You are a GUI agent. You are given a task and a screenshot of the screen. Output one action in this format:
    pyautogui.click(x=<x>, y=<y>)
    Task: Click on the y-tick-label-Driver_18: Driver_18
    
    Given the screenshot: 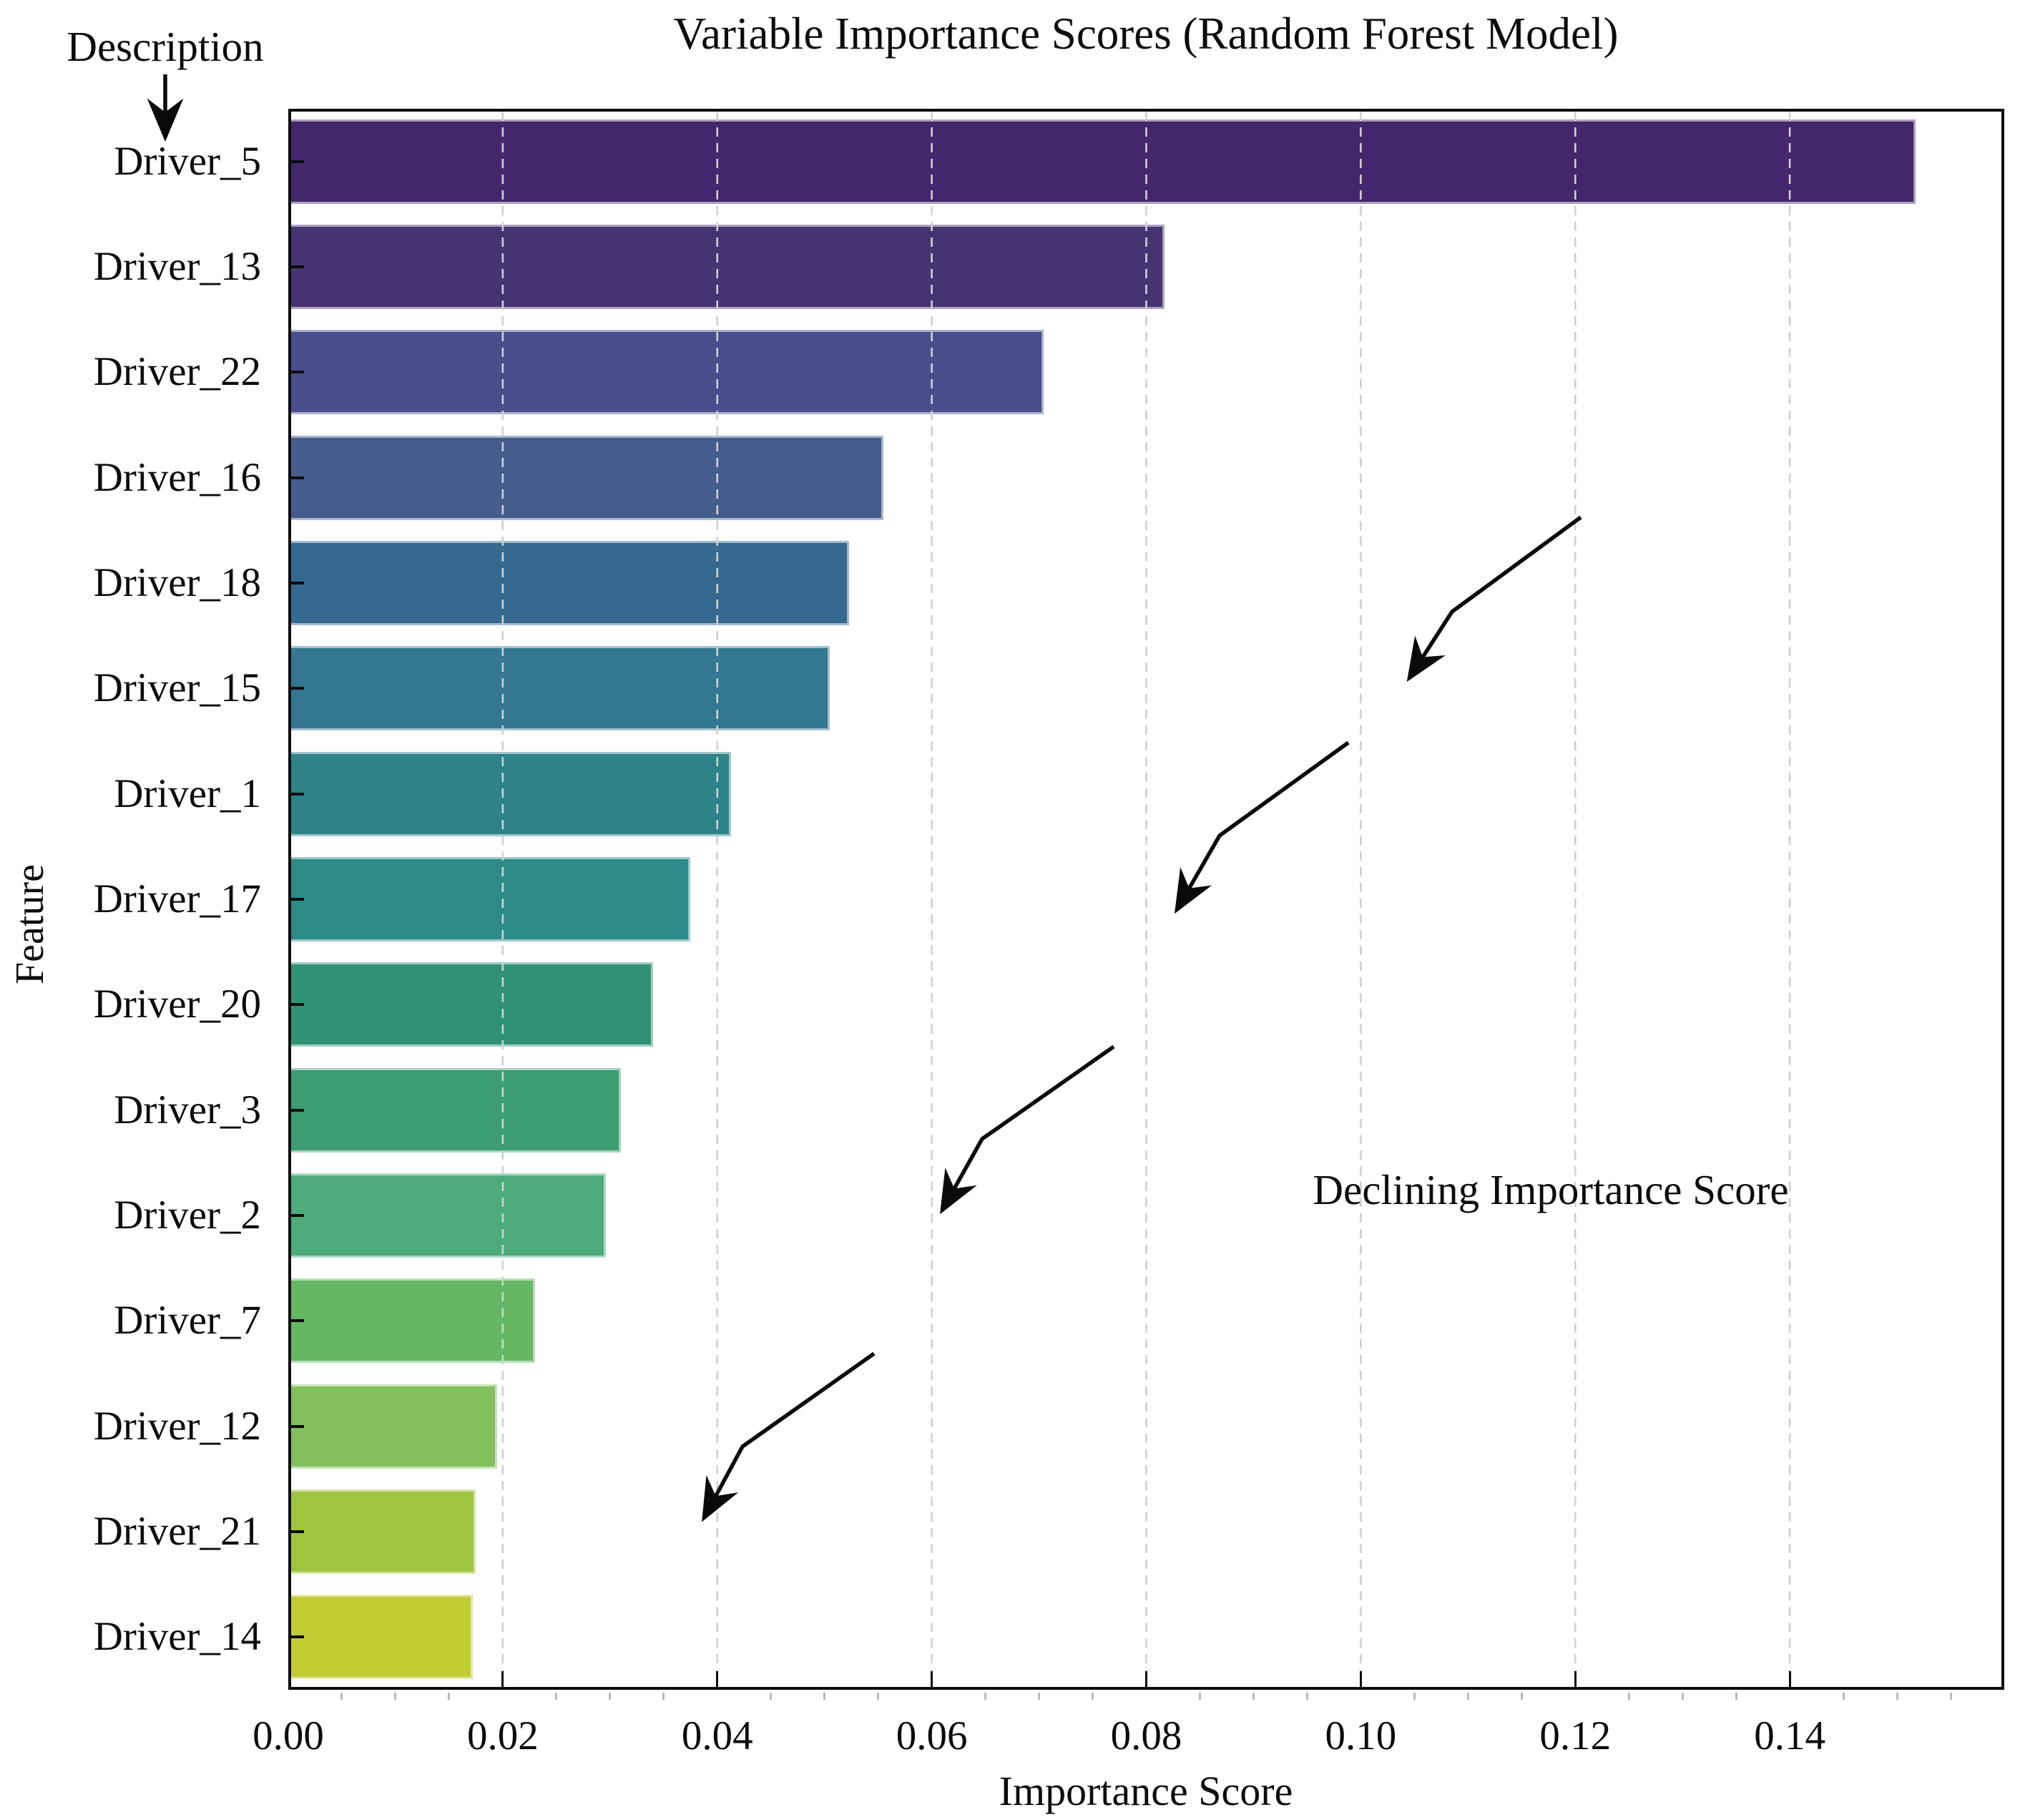 What is the action you would take?
    pyautogui.click(x=177, y=582)
    